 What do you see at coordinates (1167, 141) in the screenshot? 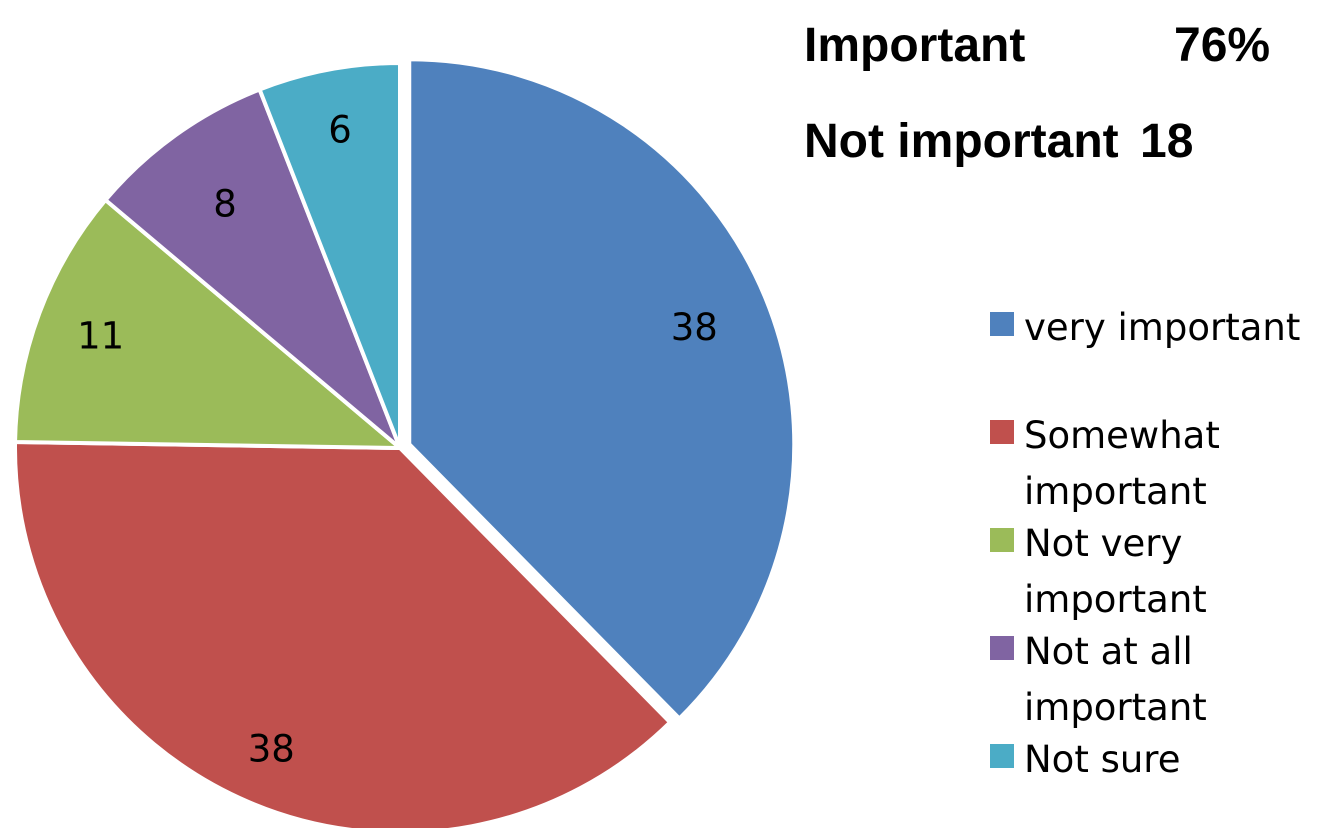
I see `summary-not-important-value: 18` at bounding box center [1167, 141].